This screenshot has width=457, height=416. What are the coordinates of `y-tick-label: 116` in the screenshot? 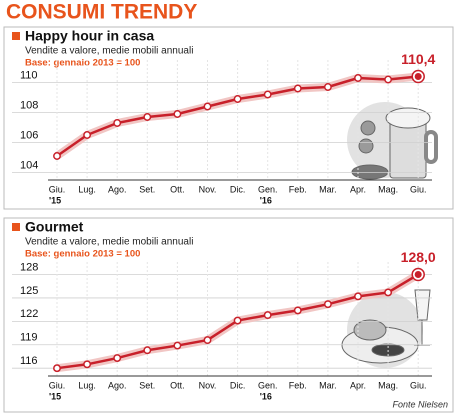 It's located at (29, 361).